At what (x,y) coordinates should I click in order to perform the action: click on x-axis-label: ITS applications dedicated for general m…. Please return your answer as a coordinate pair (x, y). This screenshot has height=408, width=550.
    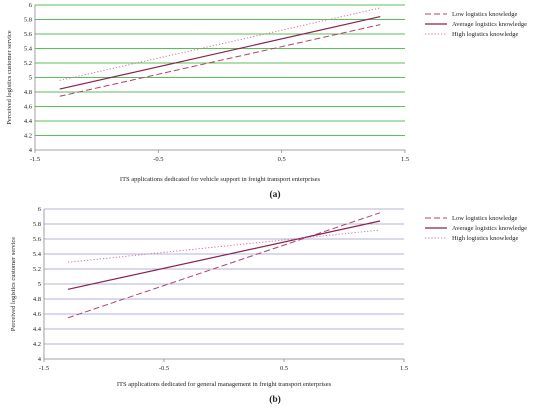
    Looking at the image, I should click on (224, 384).